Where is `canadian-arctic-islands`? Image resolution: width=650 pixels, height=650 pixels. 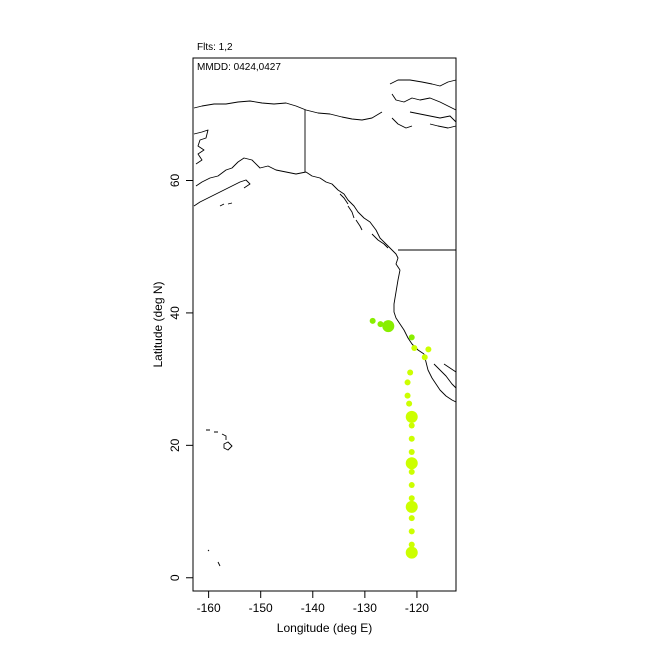 canadian-arctic-islands is located at coordinates (423, 104).